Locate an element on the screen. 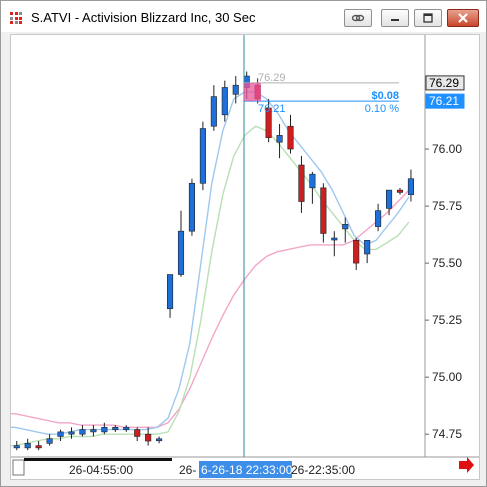 Image resolution: width=487 pixels, height=487 pixels. measure-percent-label: 0.10 % is located at coordinates (382, 109).